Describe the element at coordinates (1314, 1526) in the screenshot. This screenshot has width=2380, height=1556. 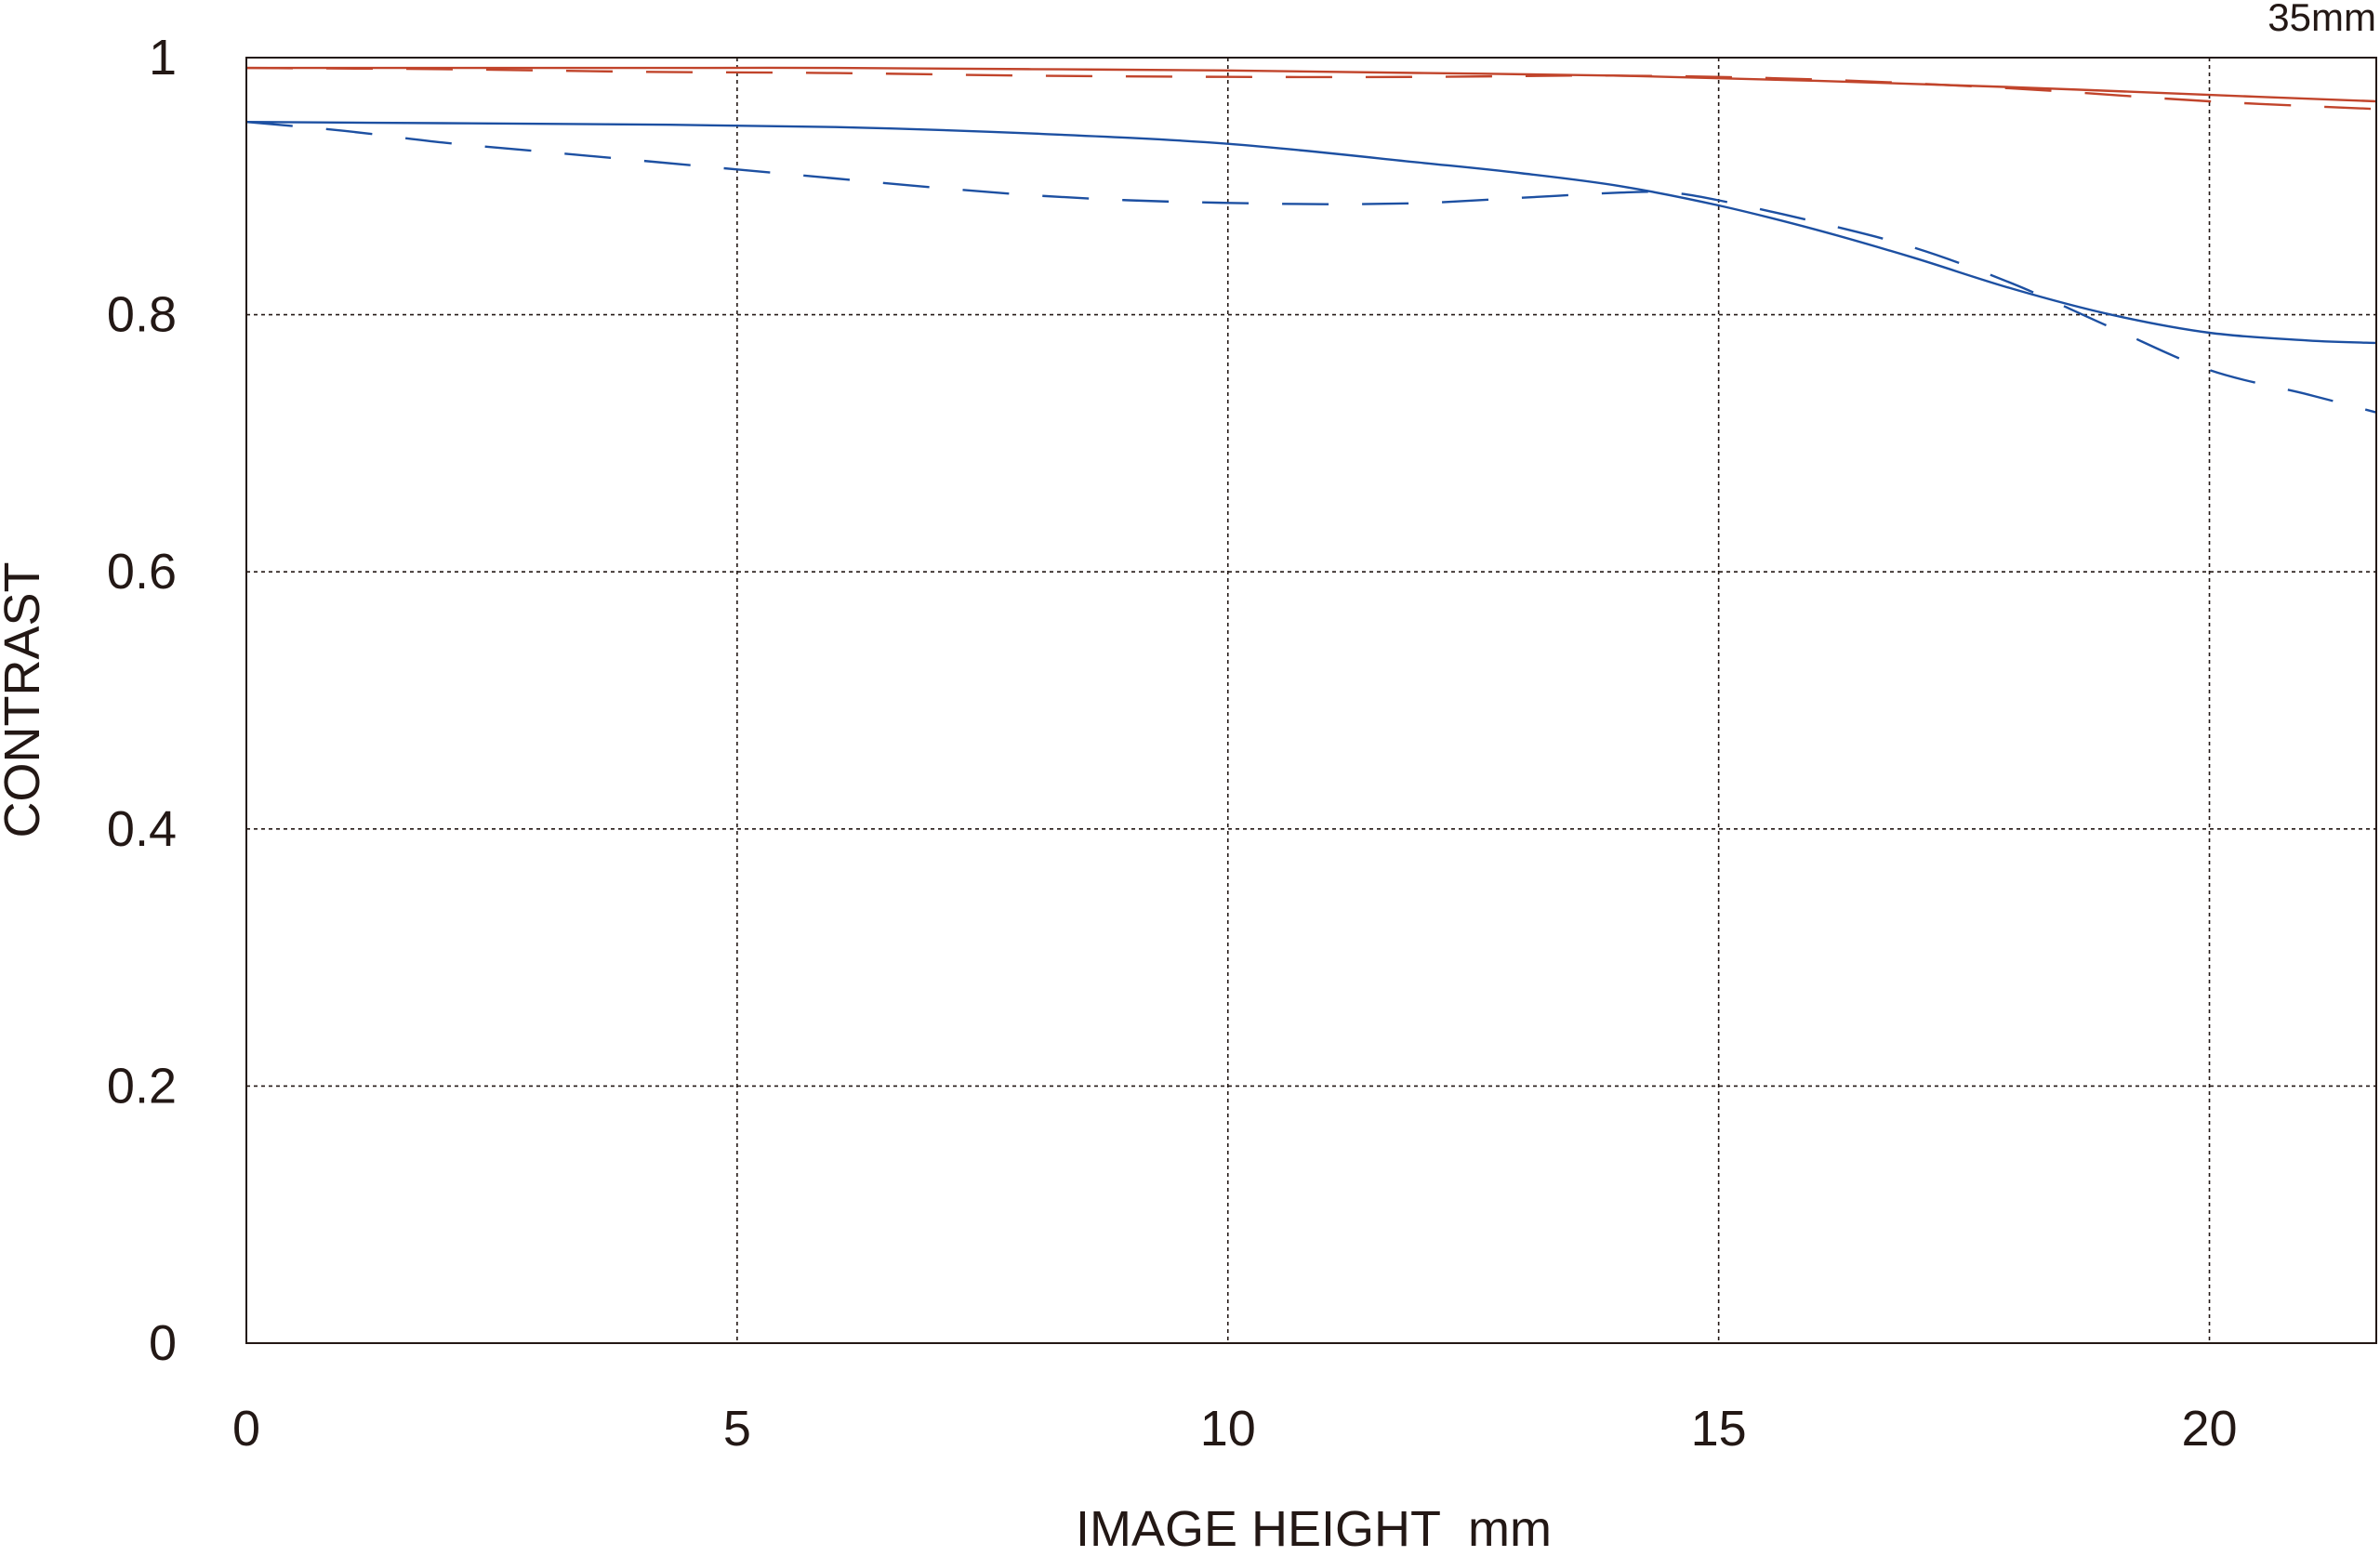
I see `x-axis-label: IMAGE HEIGHT mm` at that location.